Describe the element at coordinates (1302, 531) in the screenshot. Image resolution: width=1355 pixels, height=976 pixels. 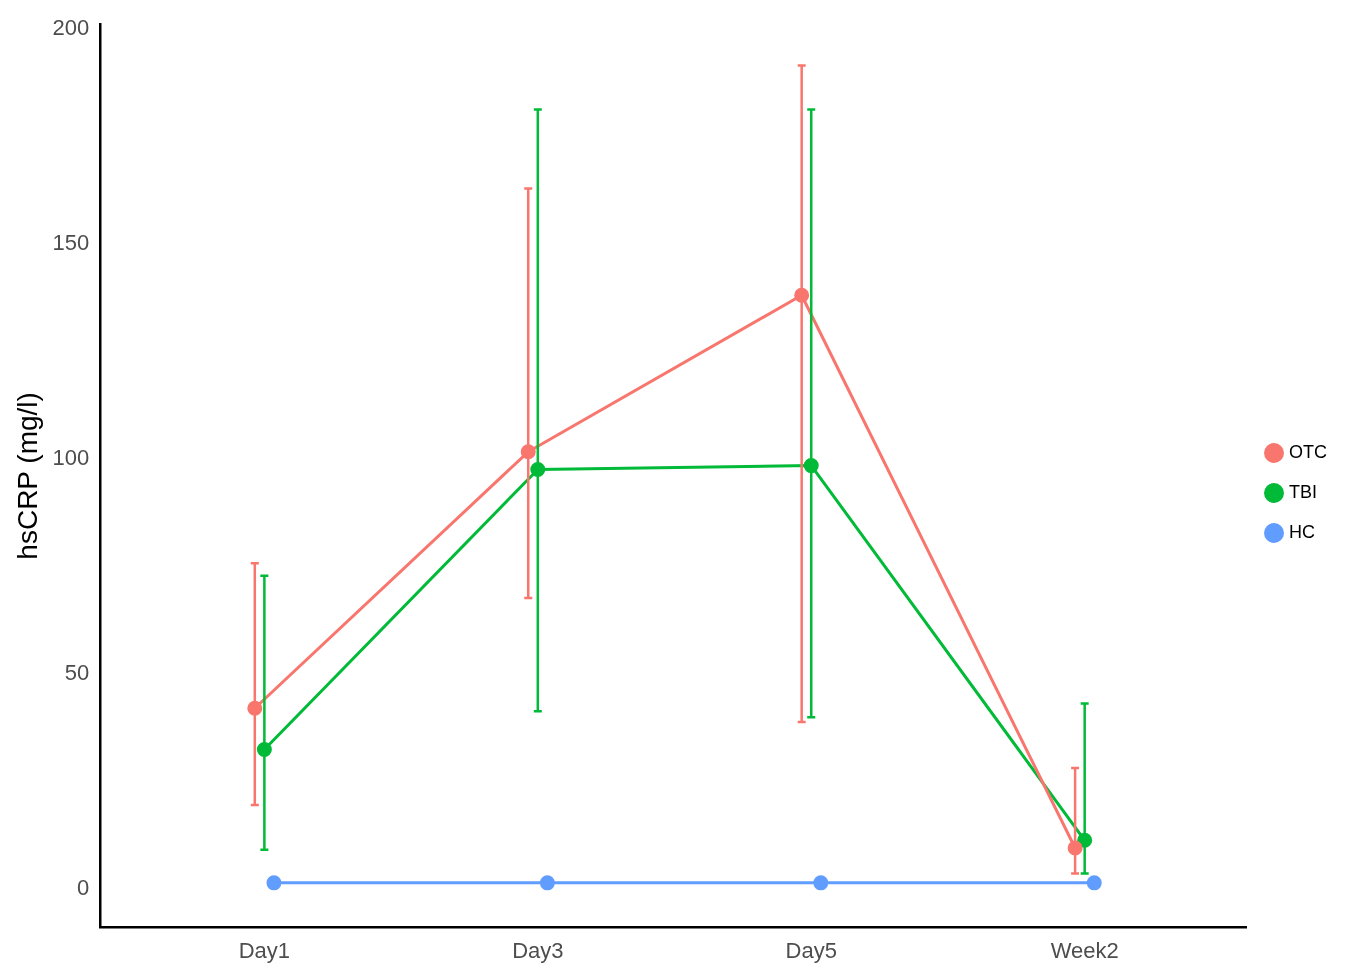
I see `legend-label: HC` at that location.